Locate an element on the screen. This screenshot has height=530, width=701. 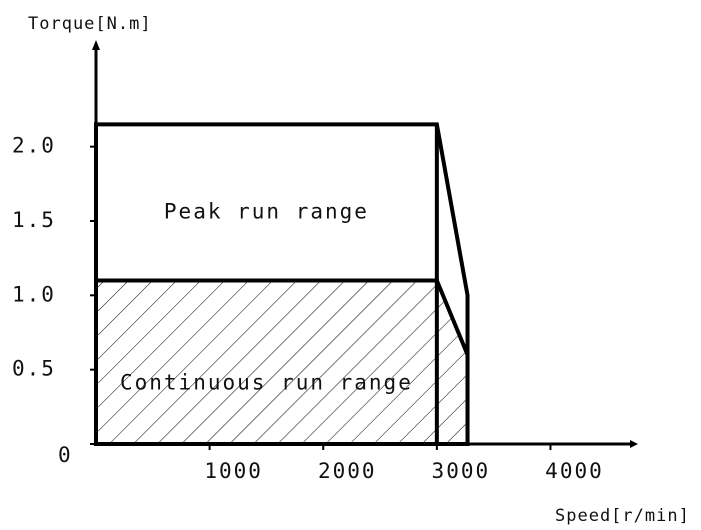
y-tick-label: 0 is located at coordinates (65, 455).